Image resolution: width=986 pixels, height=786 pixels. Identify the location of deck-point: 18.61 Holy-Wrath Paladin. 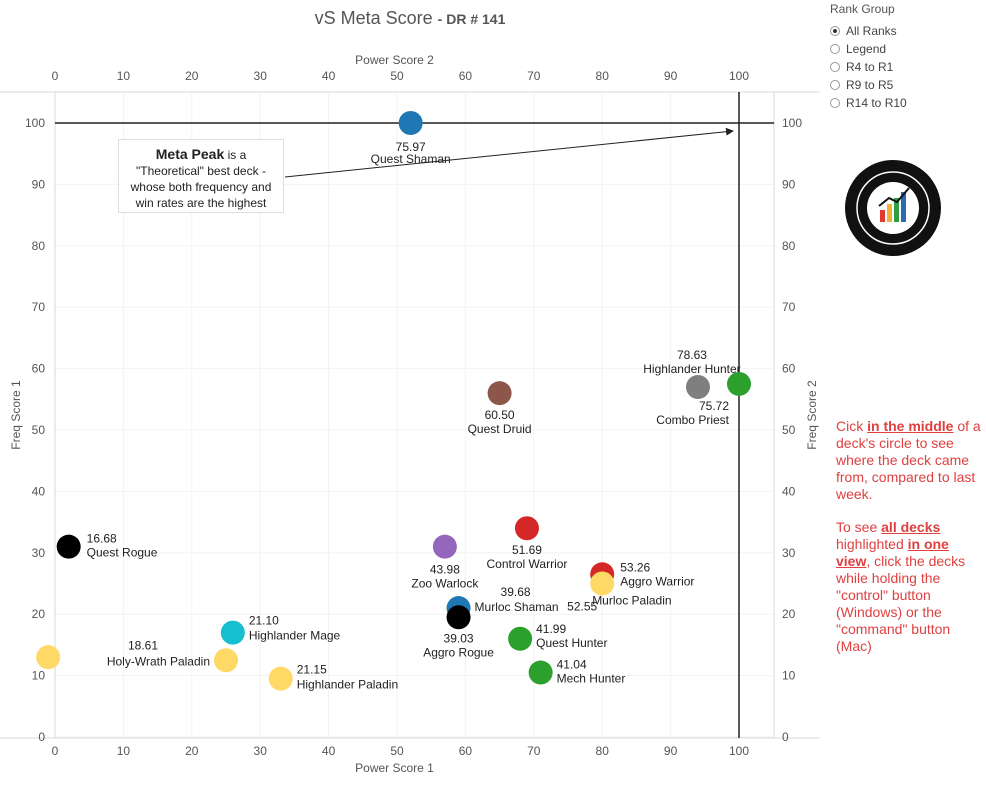
(172, 655).